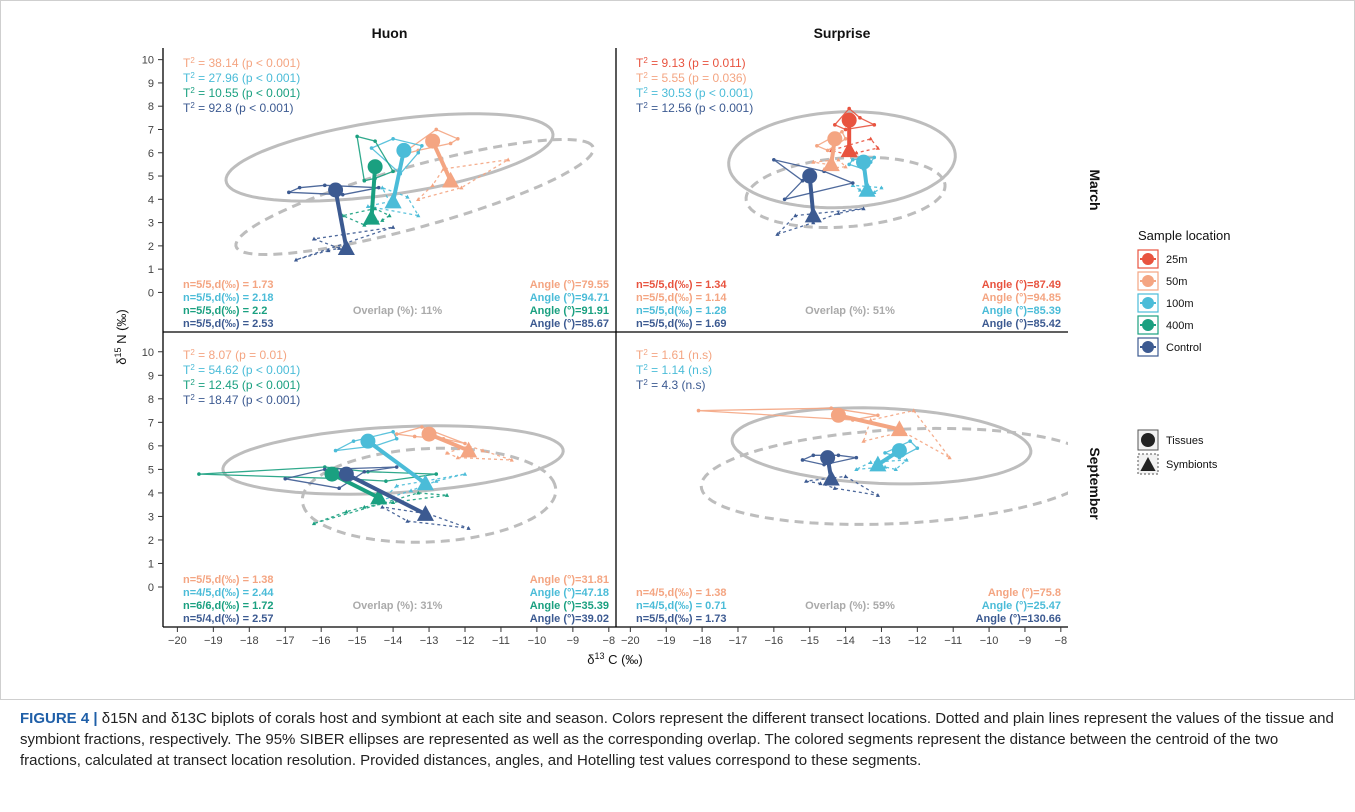 Image resolution: width=1355 pixels, height=812 pixels. Describe the element at coordinates (228, 580) in the screenshot. I see `distance-label: n=5/5,d(‰) = 1.38` at that location.